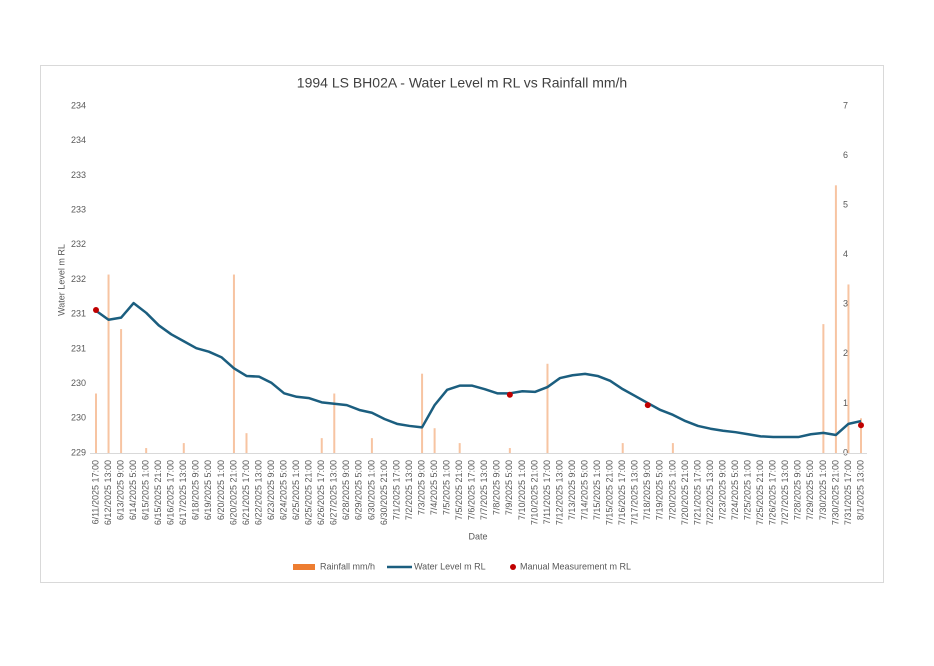 The width and height of the screenshot is (934, 666). Describe the element at coordinates (120, 490) in the screenshot. I see `x-tick-label: 6/13/2025 9:00` at that location.